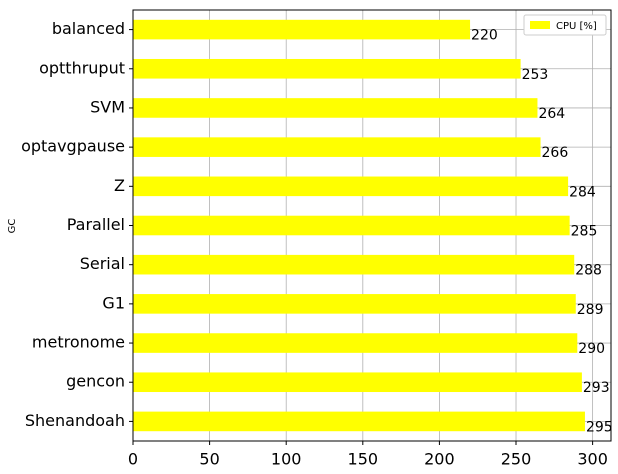 The height and width of the screenshot is (474, 618). I want to click on data-label: 293, so click(596, 388).